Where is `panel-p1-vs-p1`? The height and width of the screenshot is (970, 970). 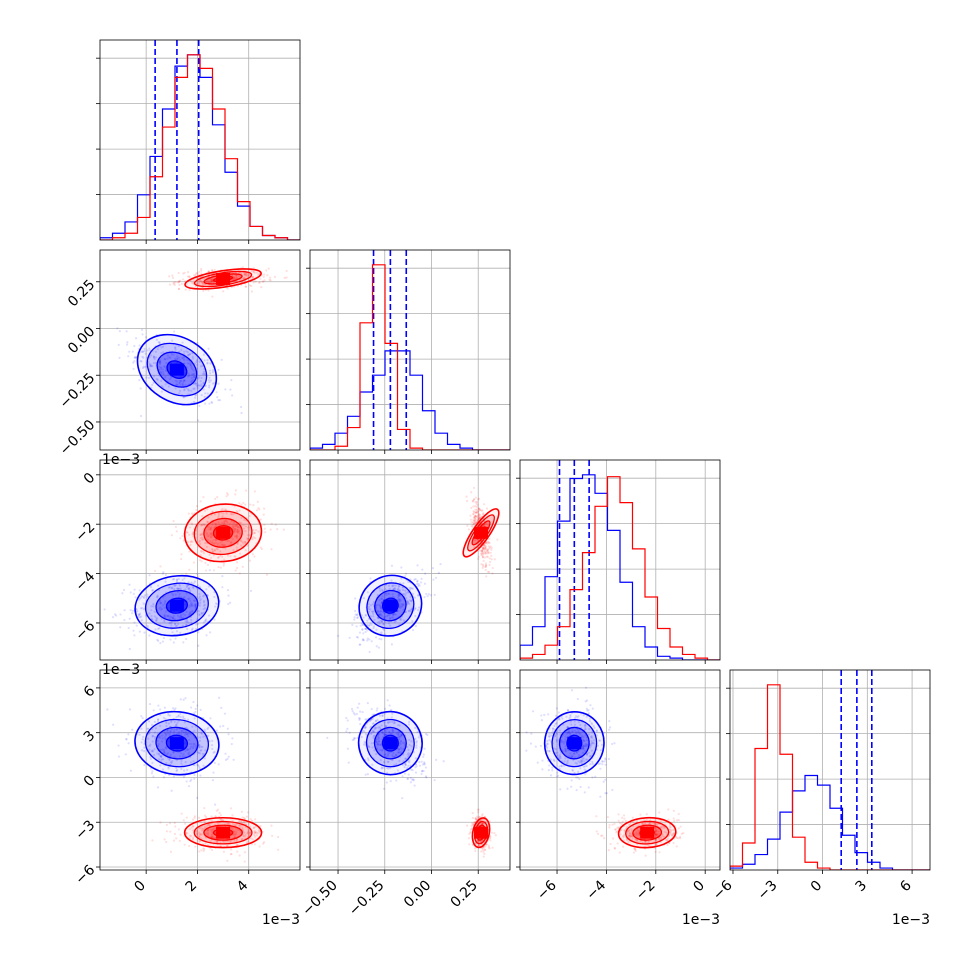
panel-p1-vs-p1 is located at coordinates (408, 351).